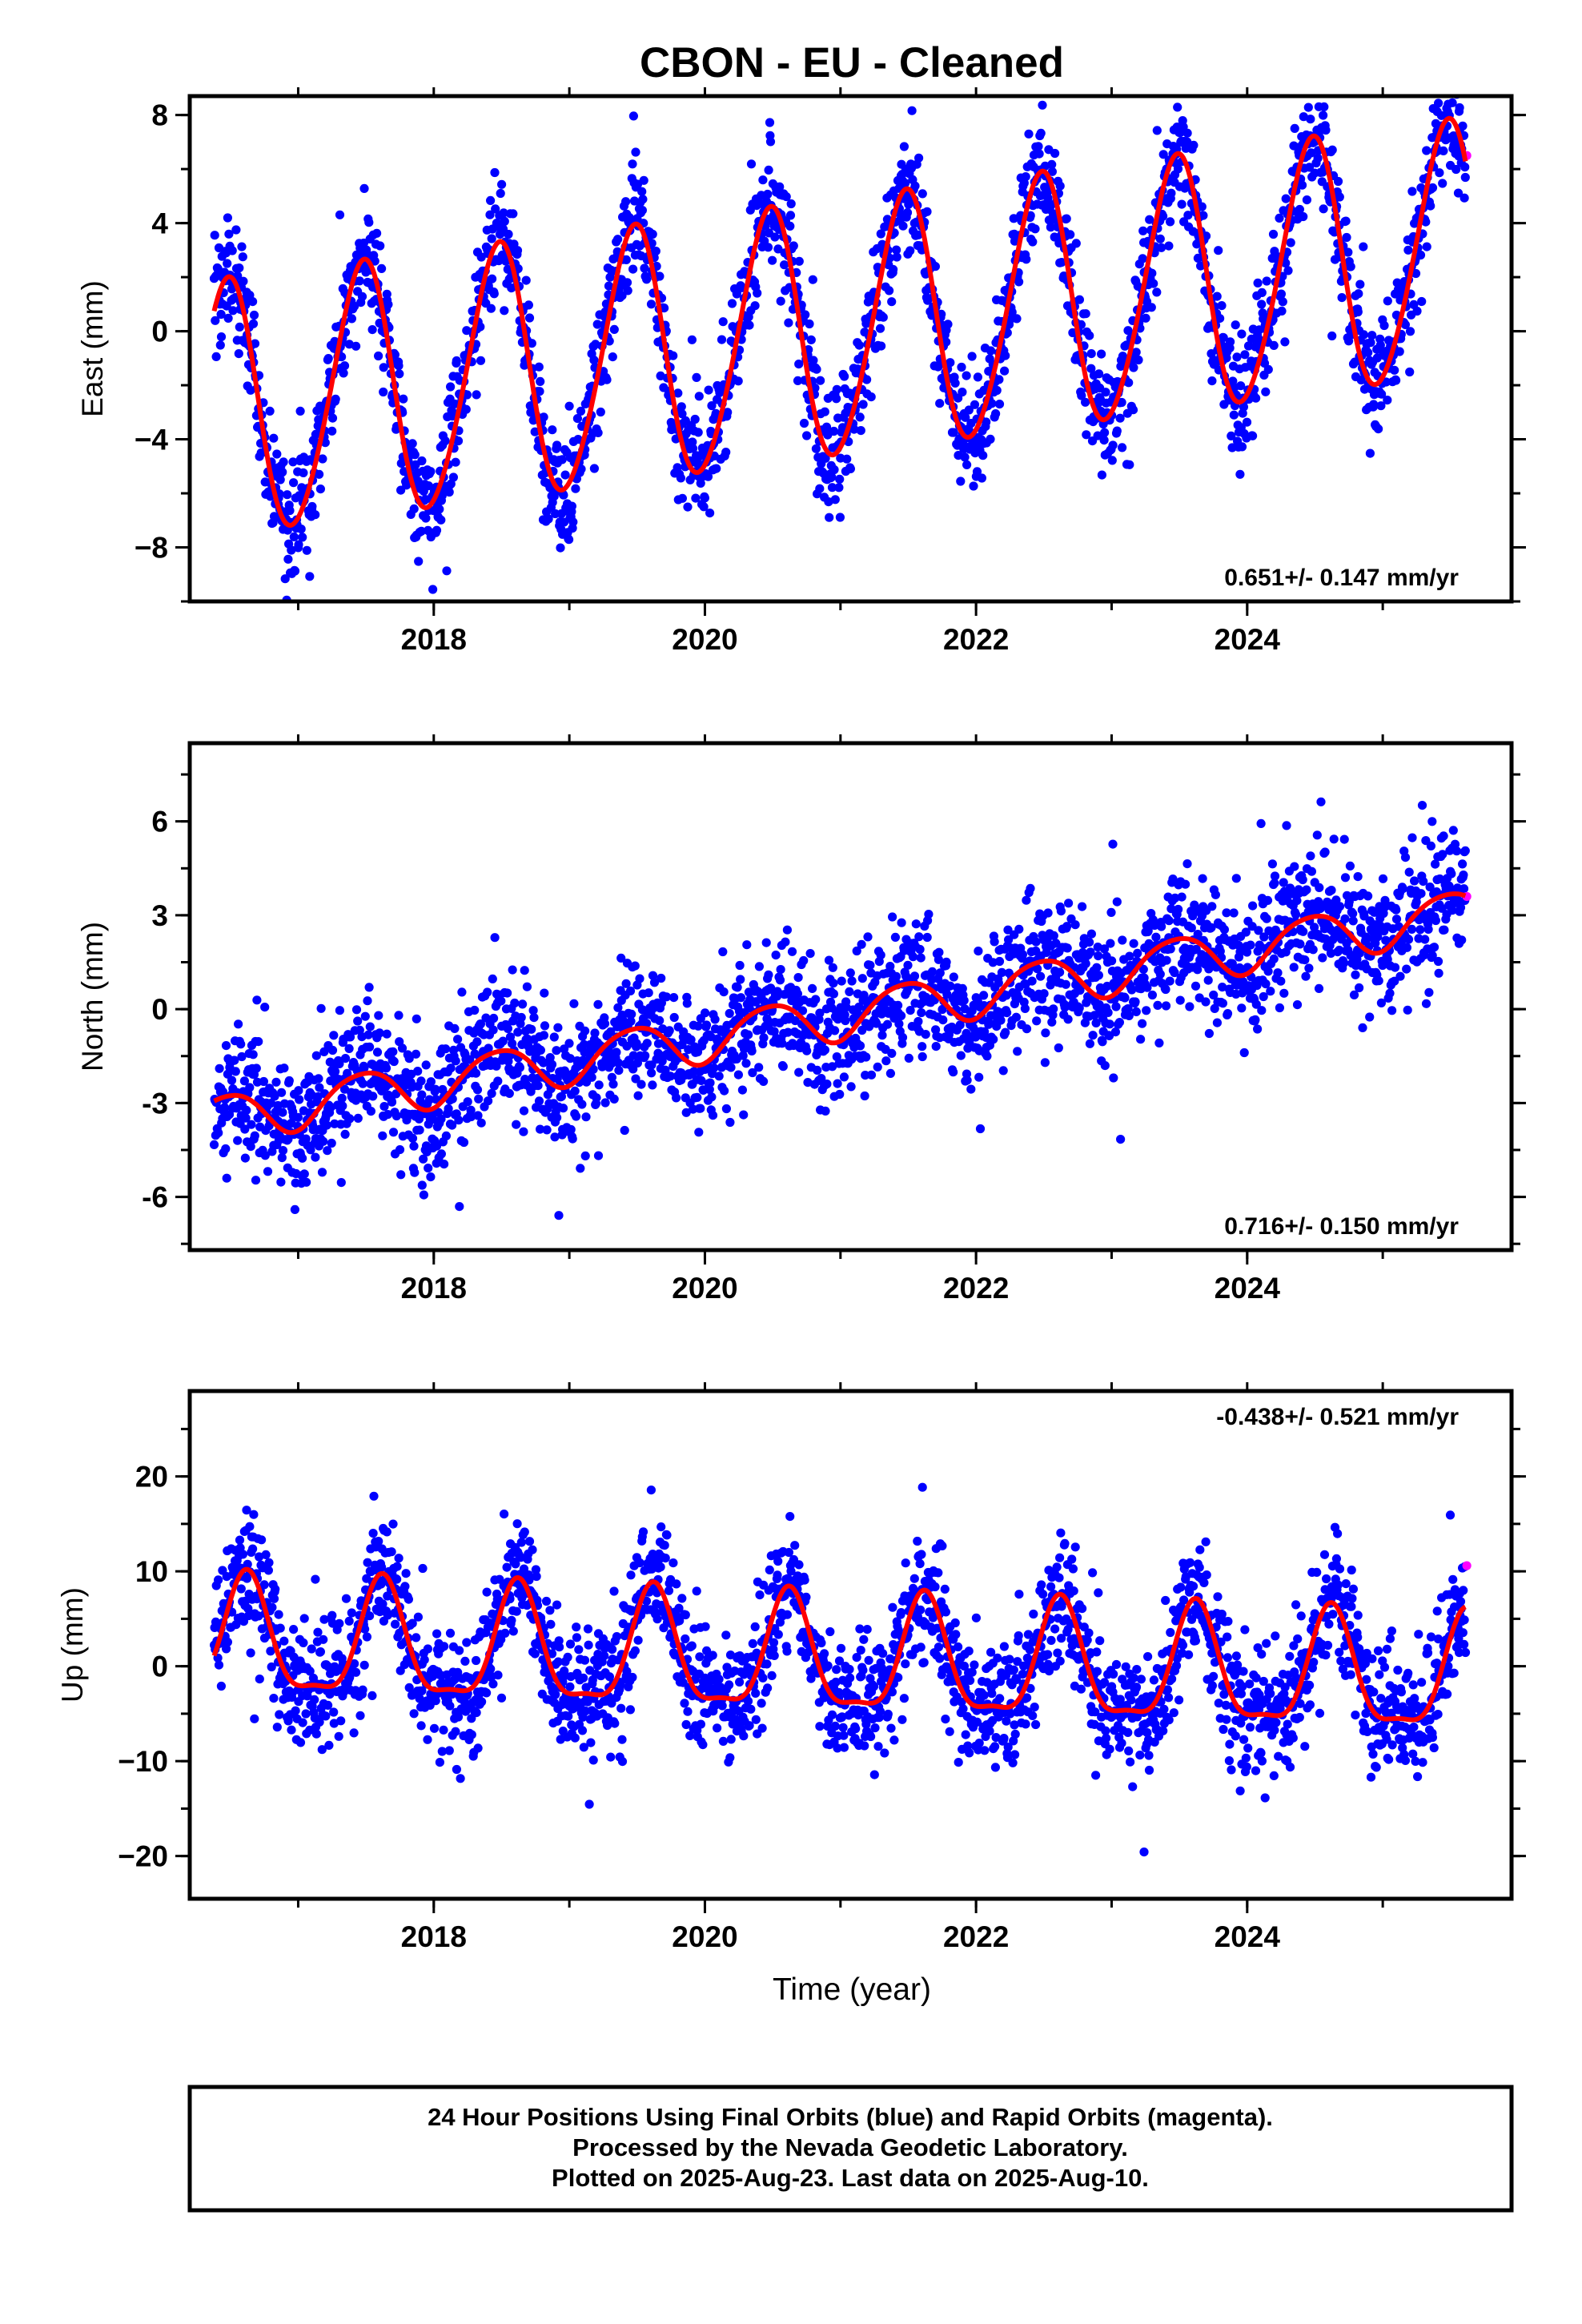 The height and width of the screenshot is (2324, 1582). Describe the element at coordinates (219, 1665) in the screenshot. I see `up-data-point` at that location.